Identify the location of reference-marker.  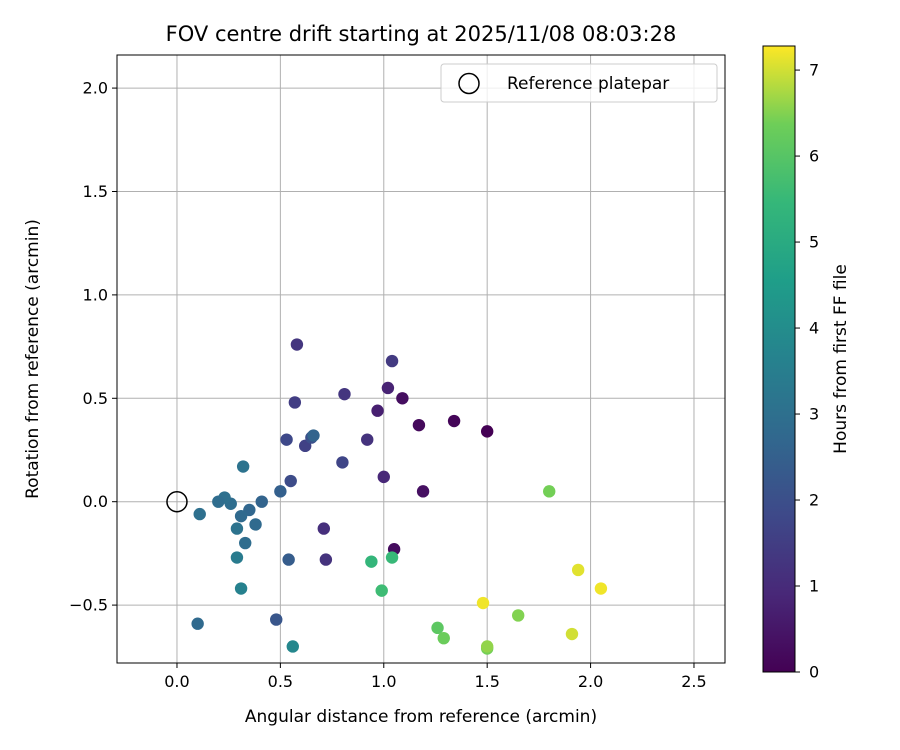
(177, 501).